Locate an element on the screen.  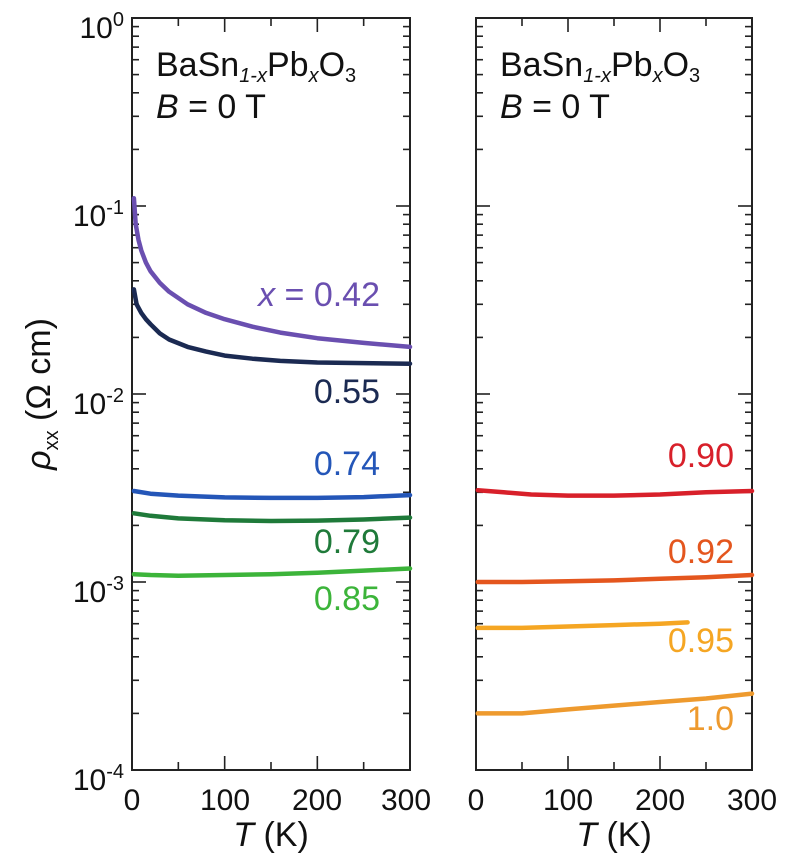
x-axis-title-right: T (K) is located at coordinates (614, 835).